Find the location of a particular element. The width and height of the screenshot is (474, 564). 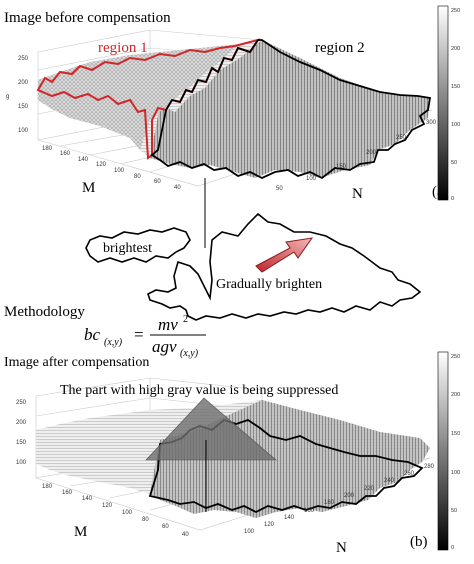

region-1-label: region 1 is located at coordinates (123, 48).